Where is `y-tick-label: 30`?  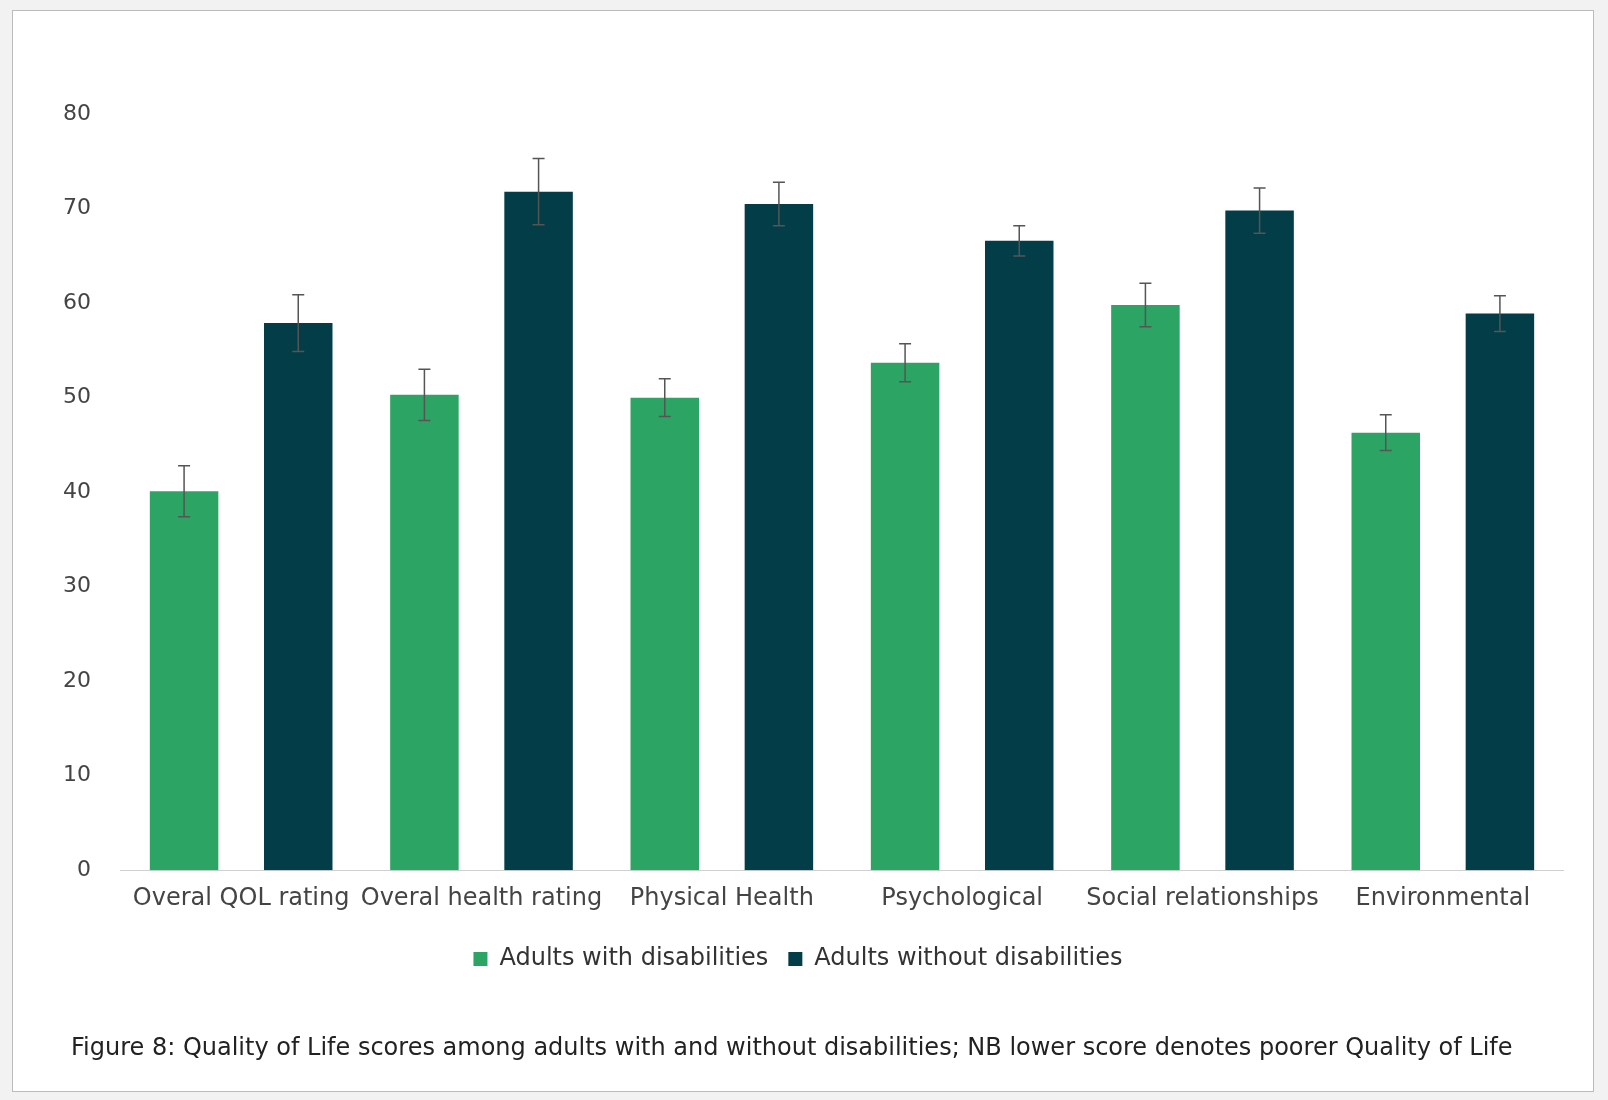
y-tick-label: 30 is located at coordinates (76, 585).